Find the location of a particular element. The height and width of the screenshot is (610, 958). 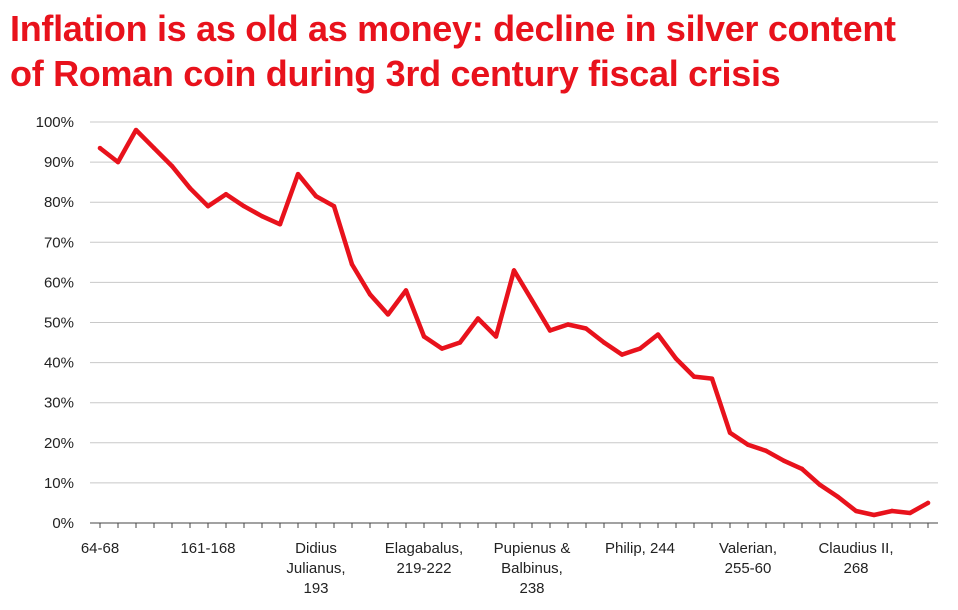

x-tick-label-line: 64-68 is located at coordinates (100, 548).